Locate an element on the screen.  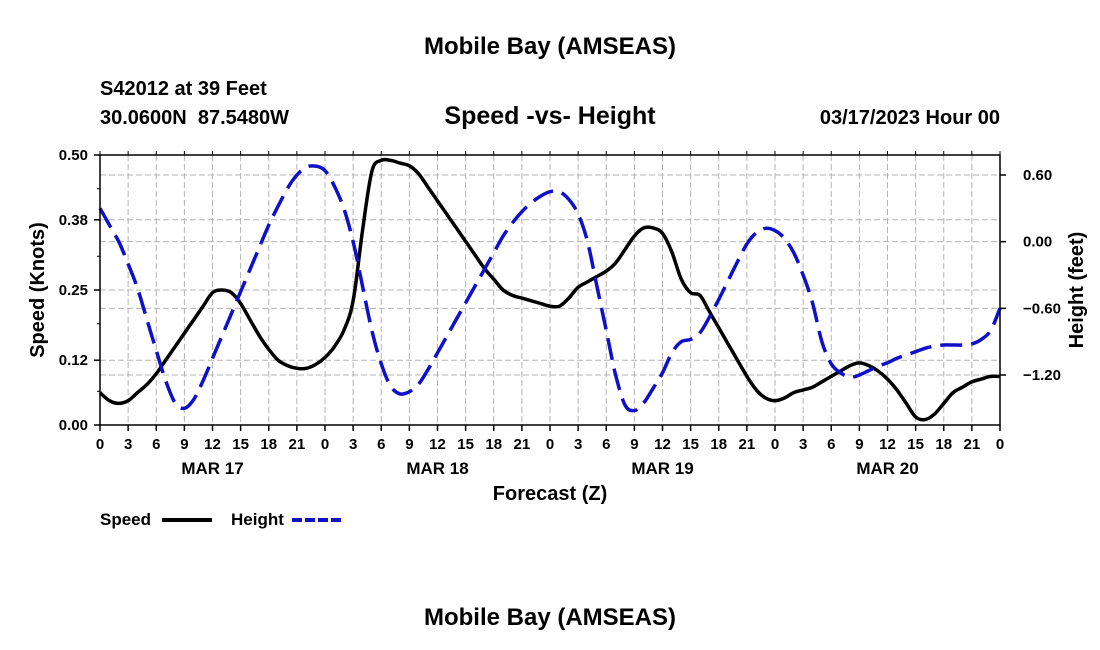
y2-axis-title: Height (feet) is located at coordinates (1077, 290).